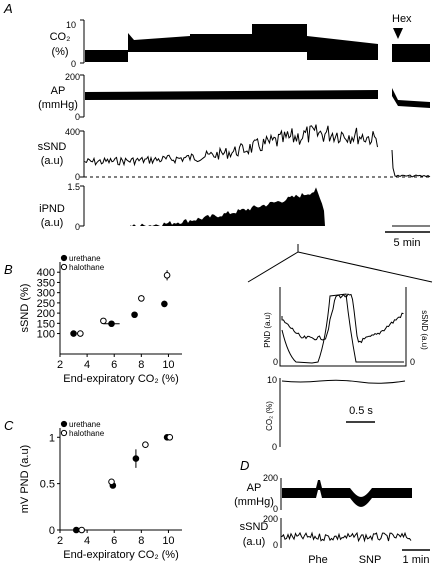  I want to click on co2-axis, so click(82, 41).